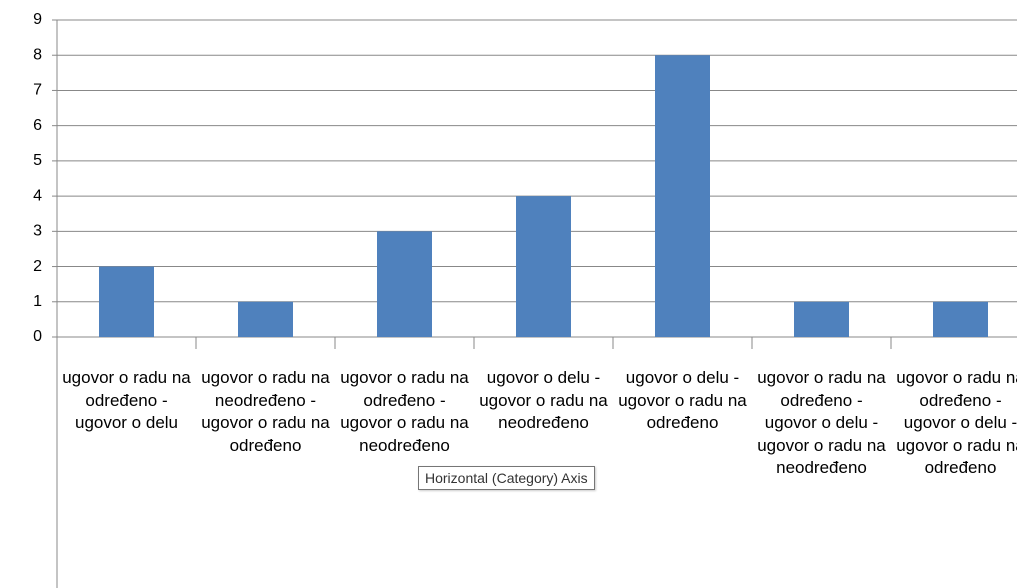  What do you see at coordinates (37, 125) in the screenshot?
I see `y-tick-label: 6` at bounding box center [37, 125].